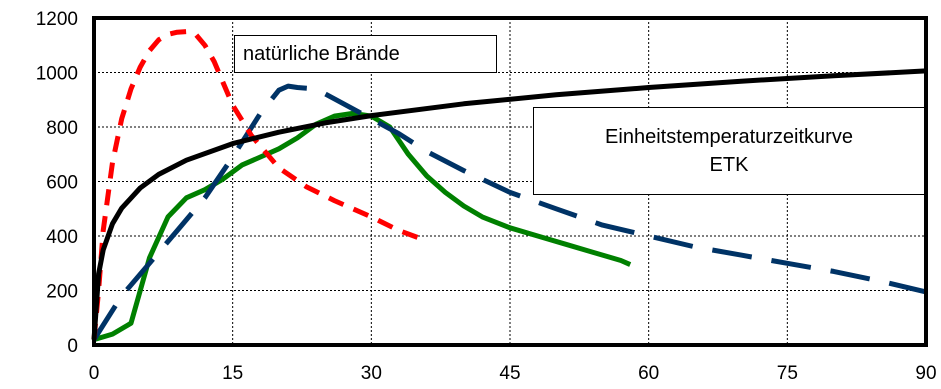 Image resolution: width=941 pixels, height=389 pixels. Describe the element at coordinates (925, 373) in the screenshot. I see `x-tick-label: 90` at that location.